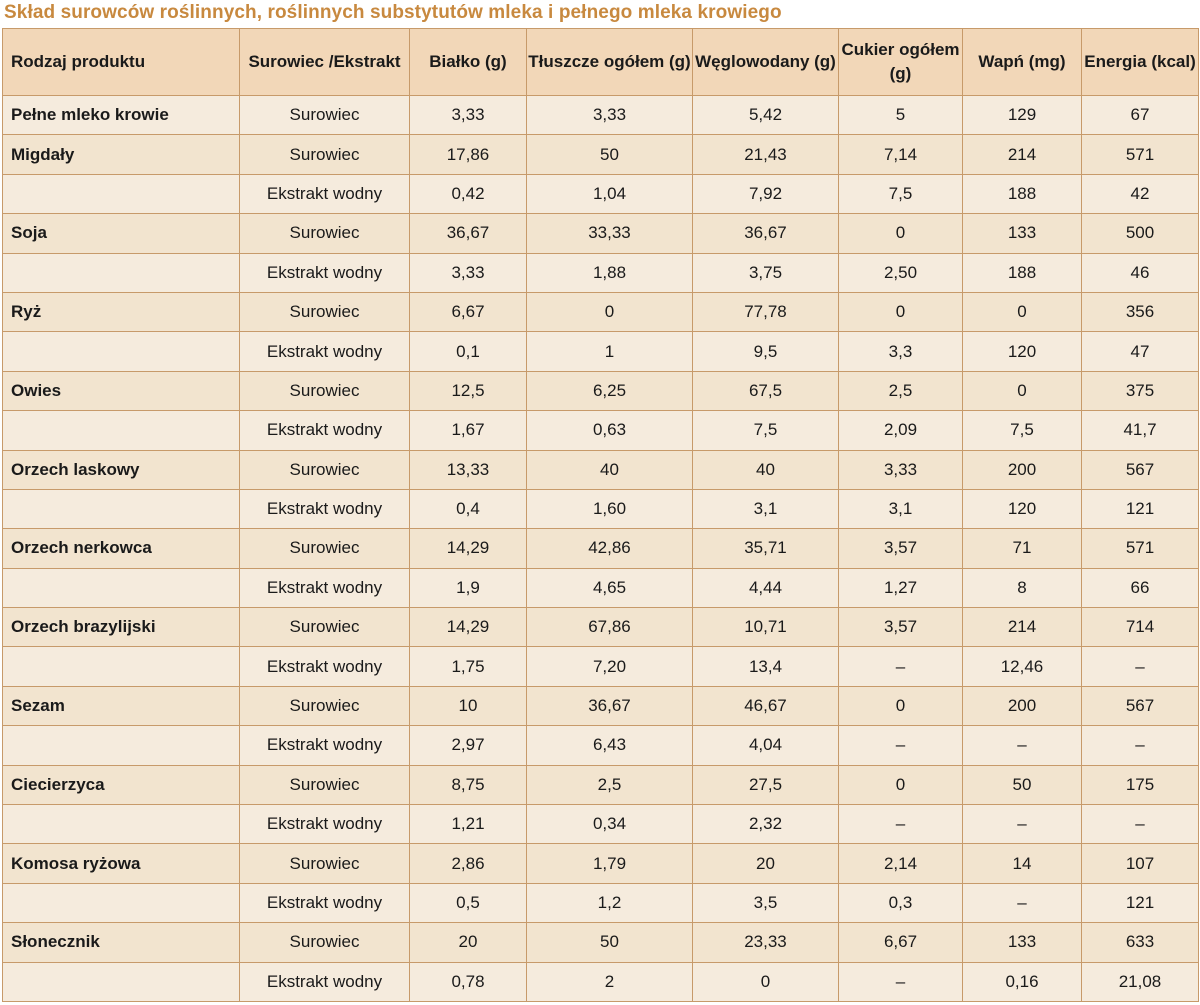 This screenshot has height=1005, width=1200. What do you see at coordinates (468, 706) in the screenshot?
I see `protein-cell: 10` at bounding box center [468, 706].